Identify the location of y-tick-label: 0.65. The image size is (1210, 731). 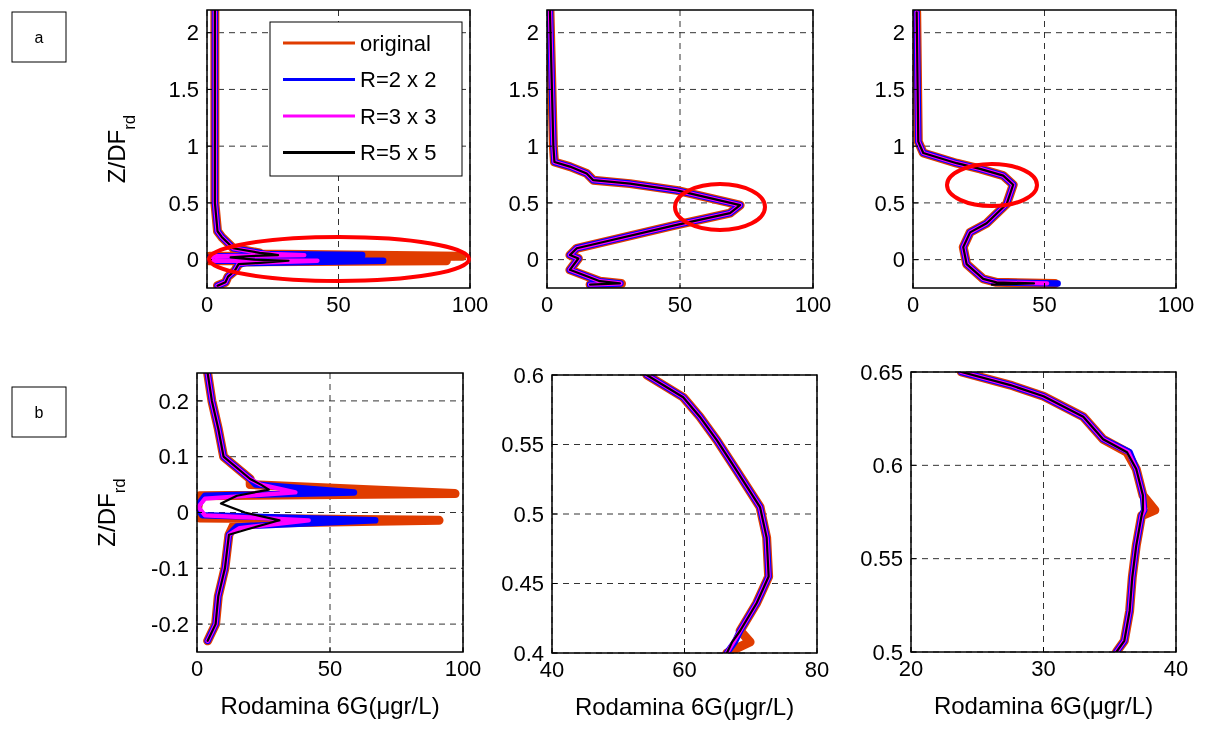
(881, 372).